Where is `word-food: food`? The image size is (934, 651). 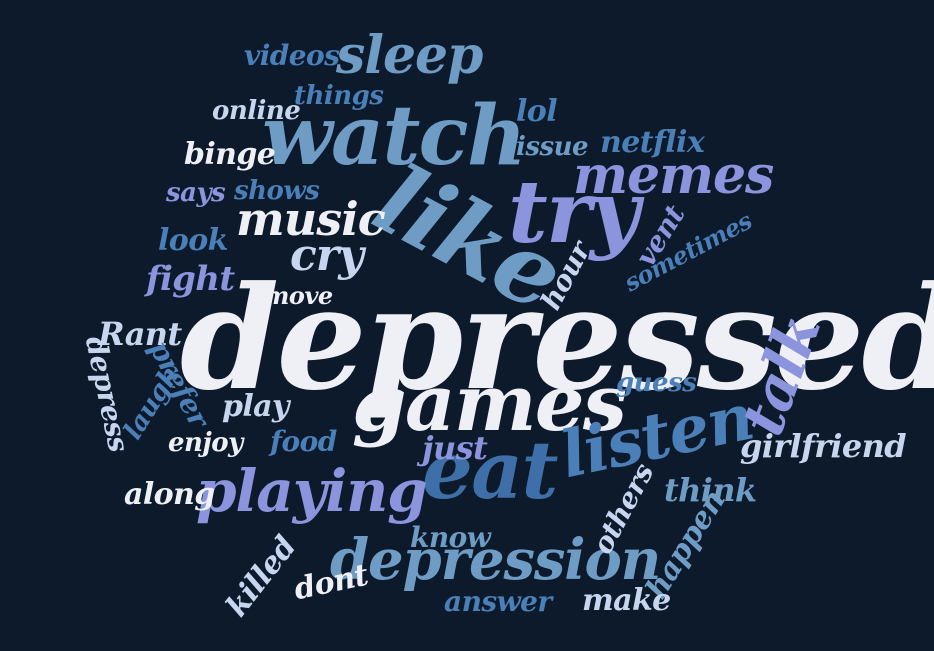 word-food: food is located at coordinates (303, 441).